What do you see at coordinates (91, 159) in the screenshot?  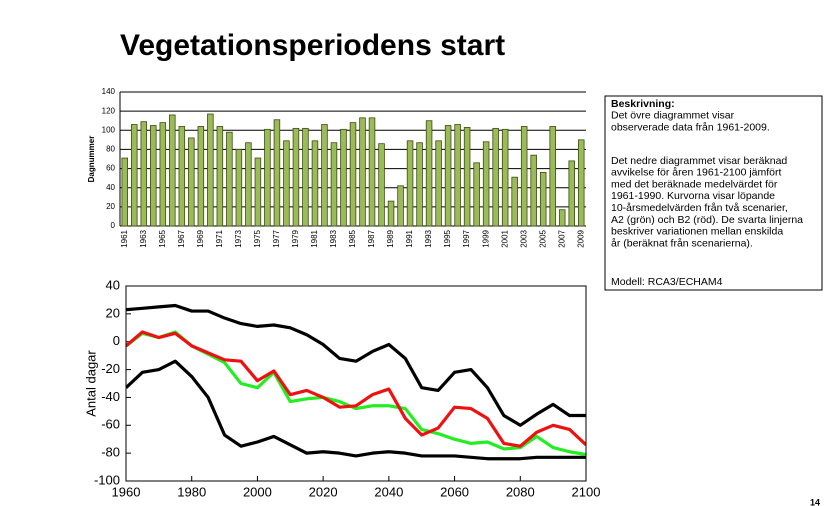 I see `y-axis-label: Dagnummer` at bounding box center [91, 159].